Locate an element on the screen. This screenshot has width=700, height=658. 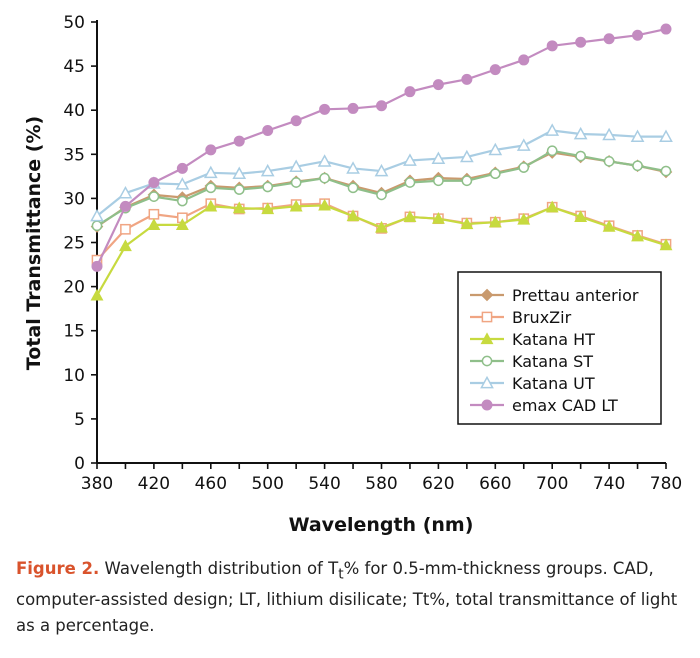
x-tick-label: 420 is located at coordinates (154, 484).